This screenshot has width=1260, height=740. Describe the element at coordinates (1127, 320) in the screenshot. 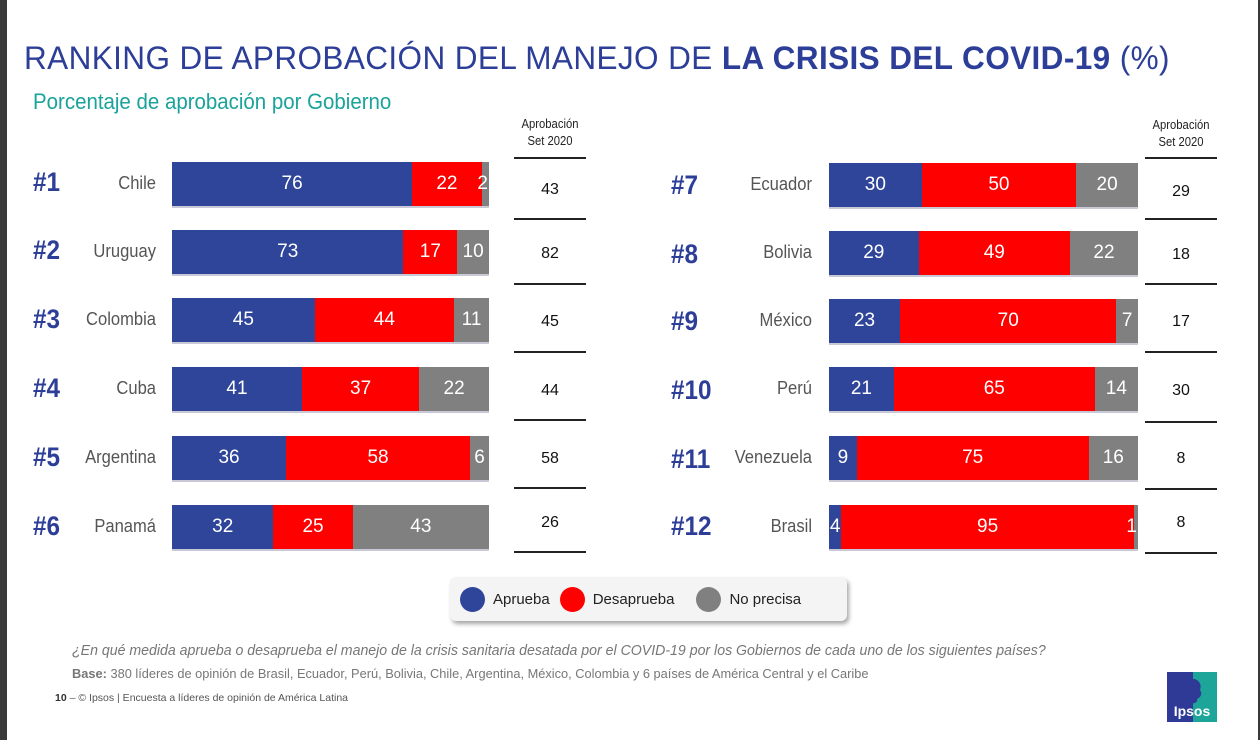

I see `data-label: 7` at that location.